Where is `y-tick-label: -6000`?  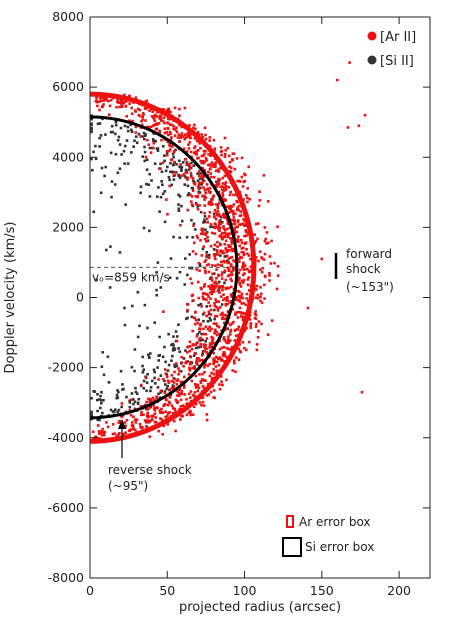
y-tick-label: -6000 is located at coordinates (66, 507).